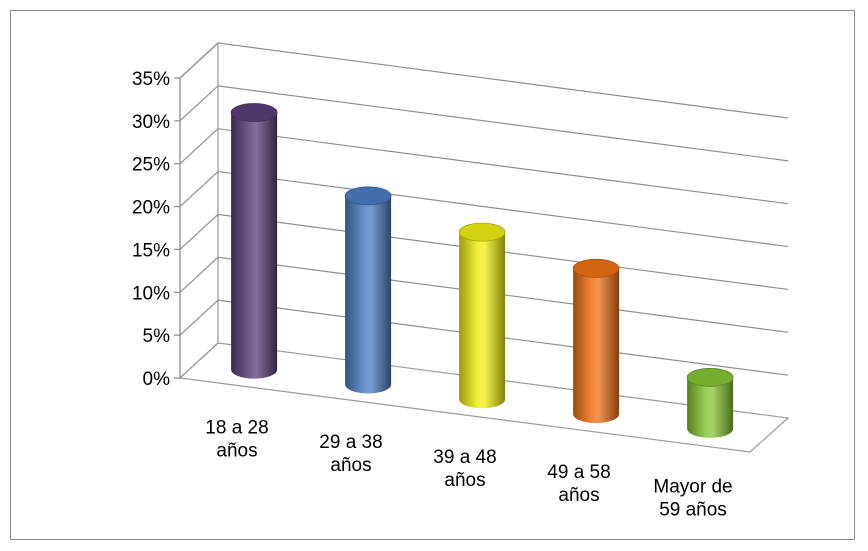 The height and width of the screenshot is (551, 868). I want to click on x-category-label: 49 a 58 años, so click(578, 484).